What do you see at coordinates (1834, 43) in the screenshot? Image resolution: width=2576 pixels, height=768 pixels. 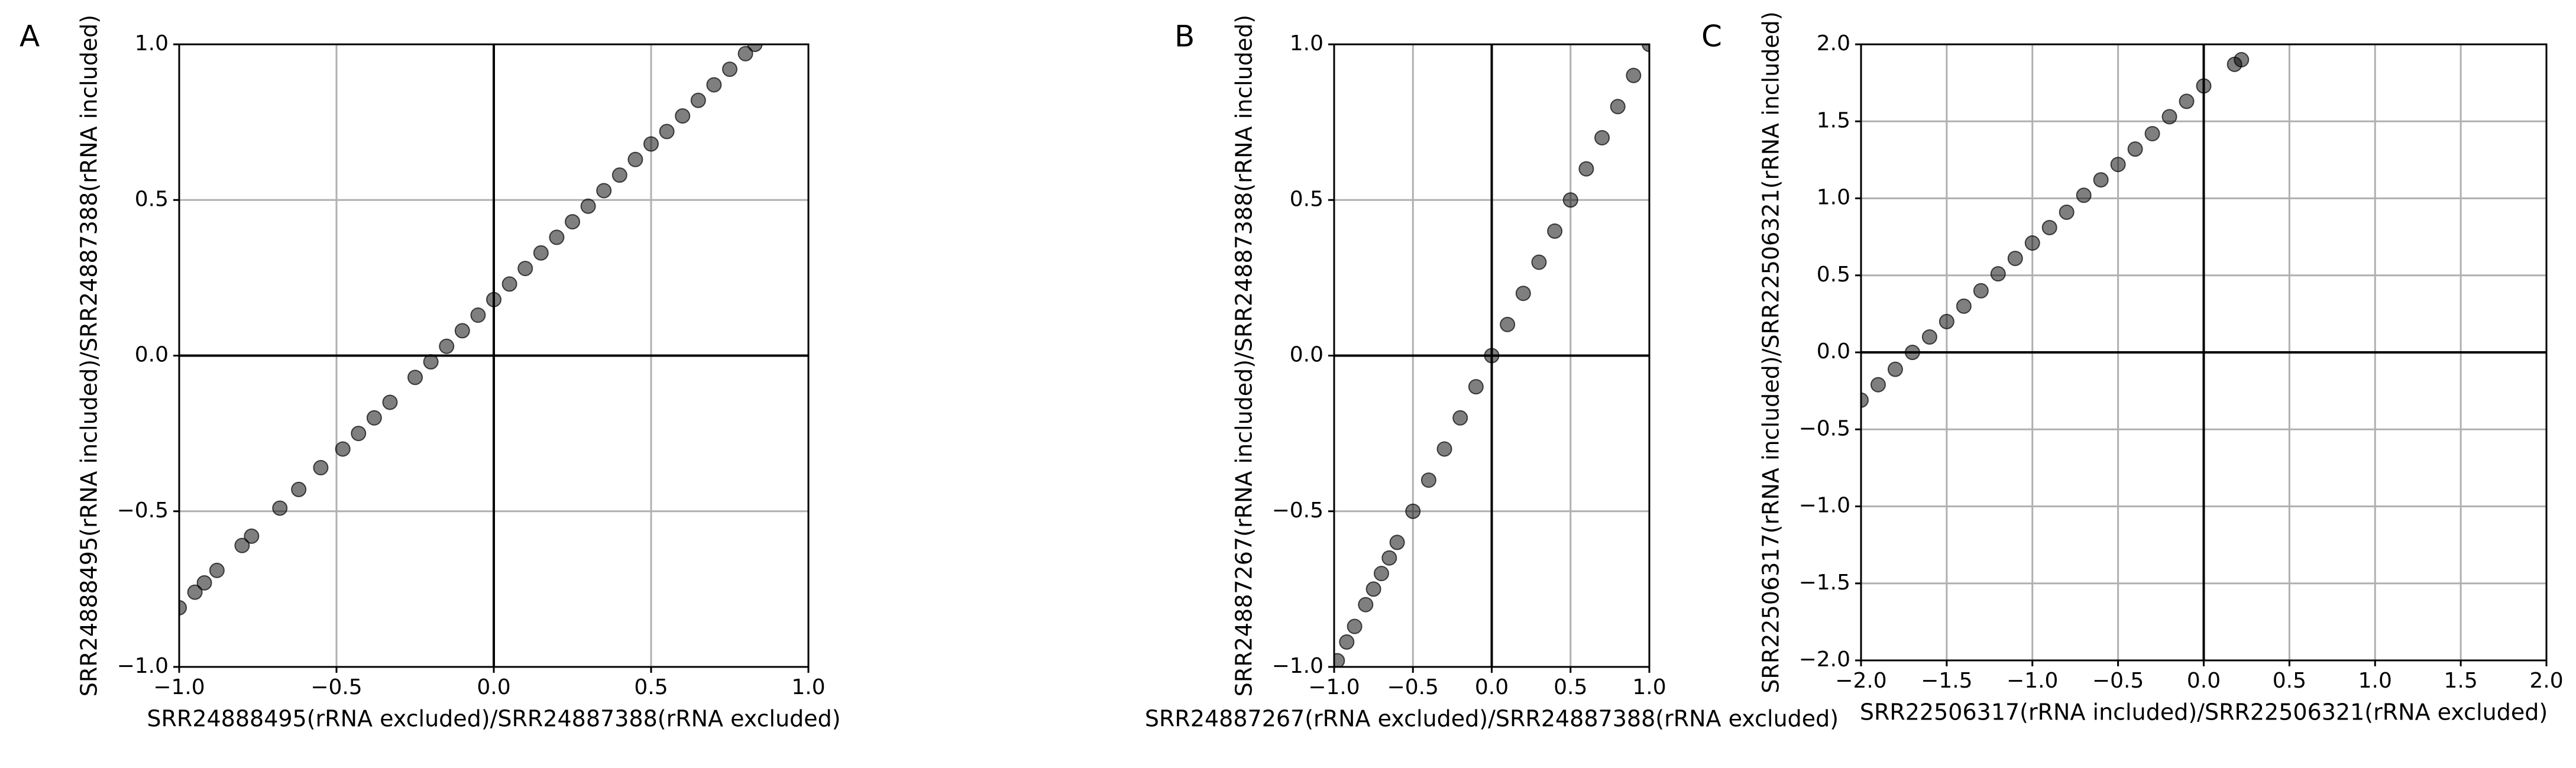 I see `y-tick-label: 2.0` at bounding box center [1834, 43].